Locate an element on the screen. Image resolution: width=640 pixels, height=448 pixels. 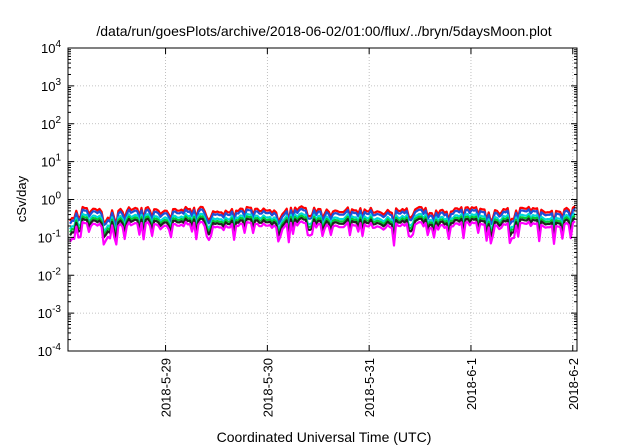
y-tick-label: 10⁻¹ is located at coordinates (50, 236).